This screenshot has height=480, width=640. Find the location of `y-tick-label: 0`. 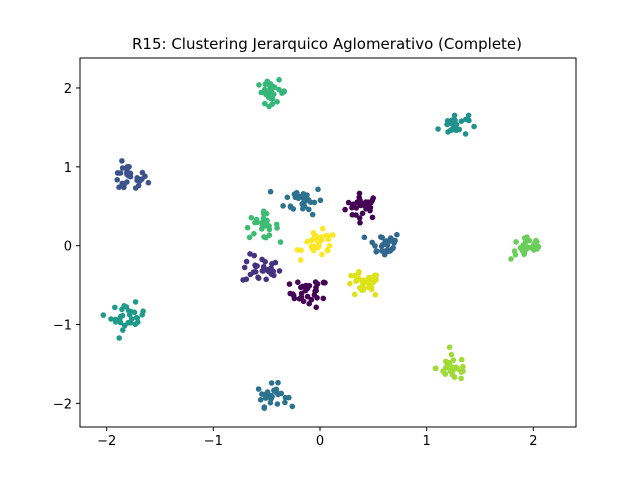

y-tick-label: 0 is located at coordinates (68, 247).